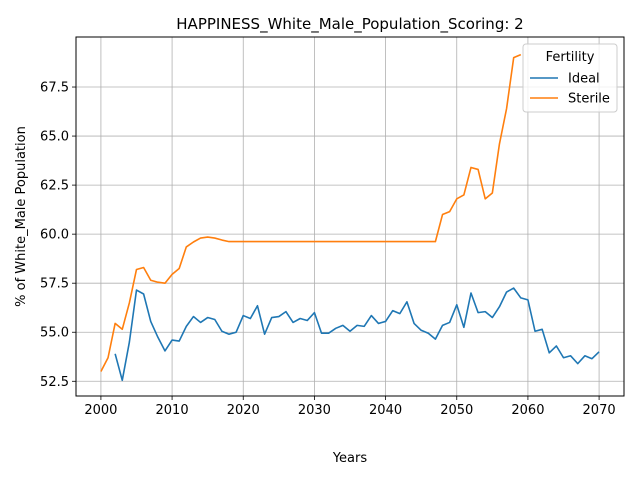 This screenshot has width=640, height=480. Describe the element at coordinates (243, 410) in the screenshot. I see `x-tick-label: 2020` at that location.